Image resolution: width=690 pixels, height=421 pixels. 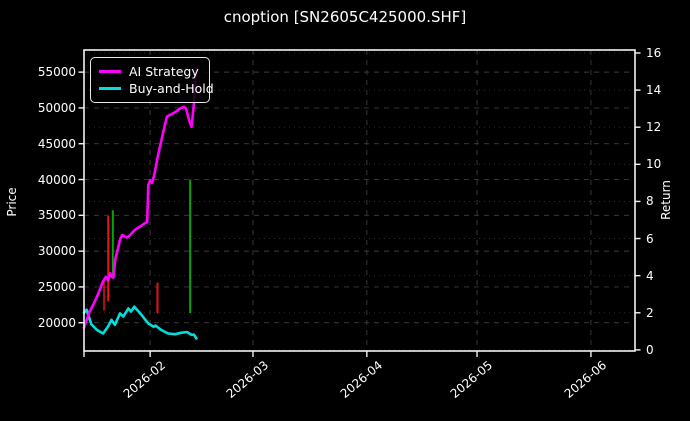 What do you see at coordinates (650, 275) in the screenshot?
I see `return-tick-label: 4` at bounding box center [650, 275].